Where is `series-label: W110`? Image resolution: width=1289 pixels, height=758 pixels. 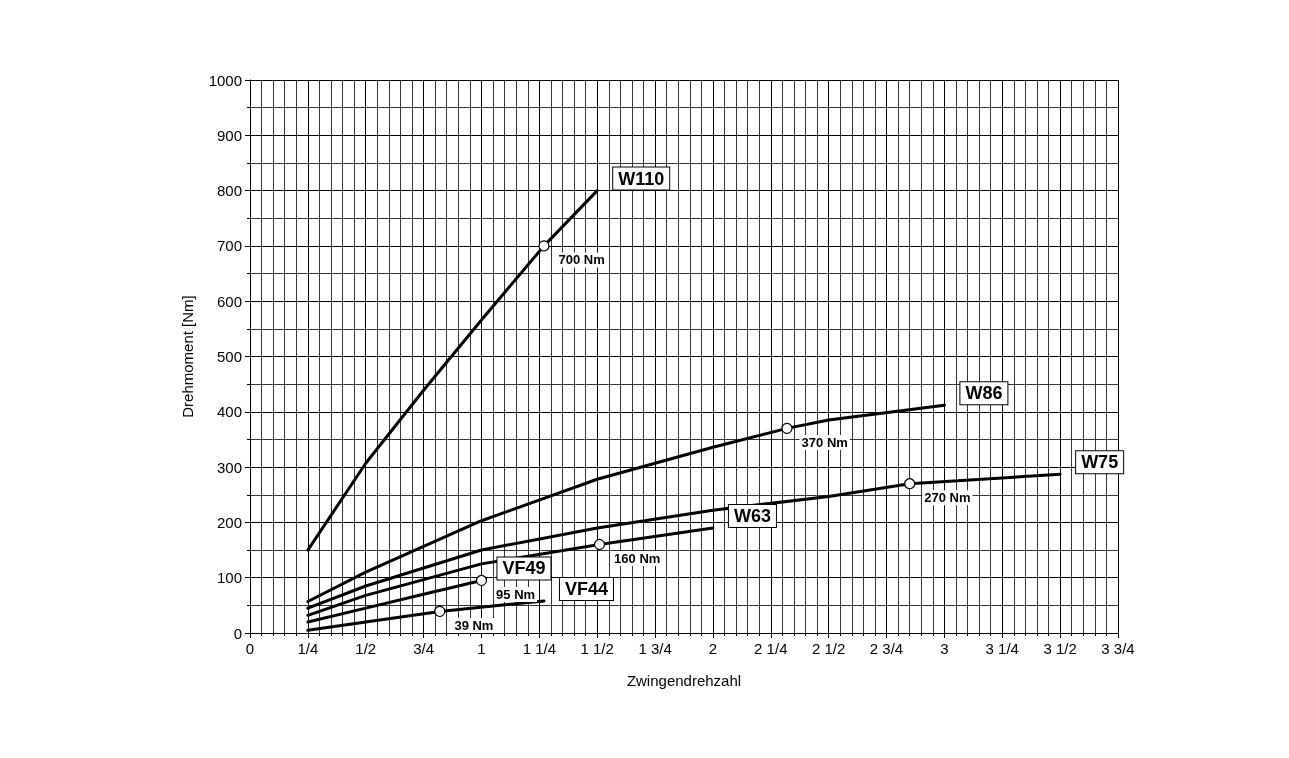 series-label: W110 is located at coordinates (641, 178).